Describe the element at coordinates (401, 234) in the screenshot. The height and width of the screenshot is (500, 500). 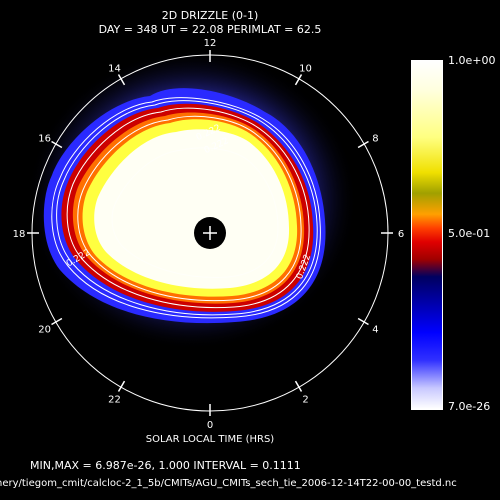
I see `hour-label: 6` at that location.